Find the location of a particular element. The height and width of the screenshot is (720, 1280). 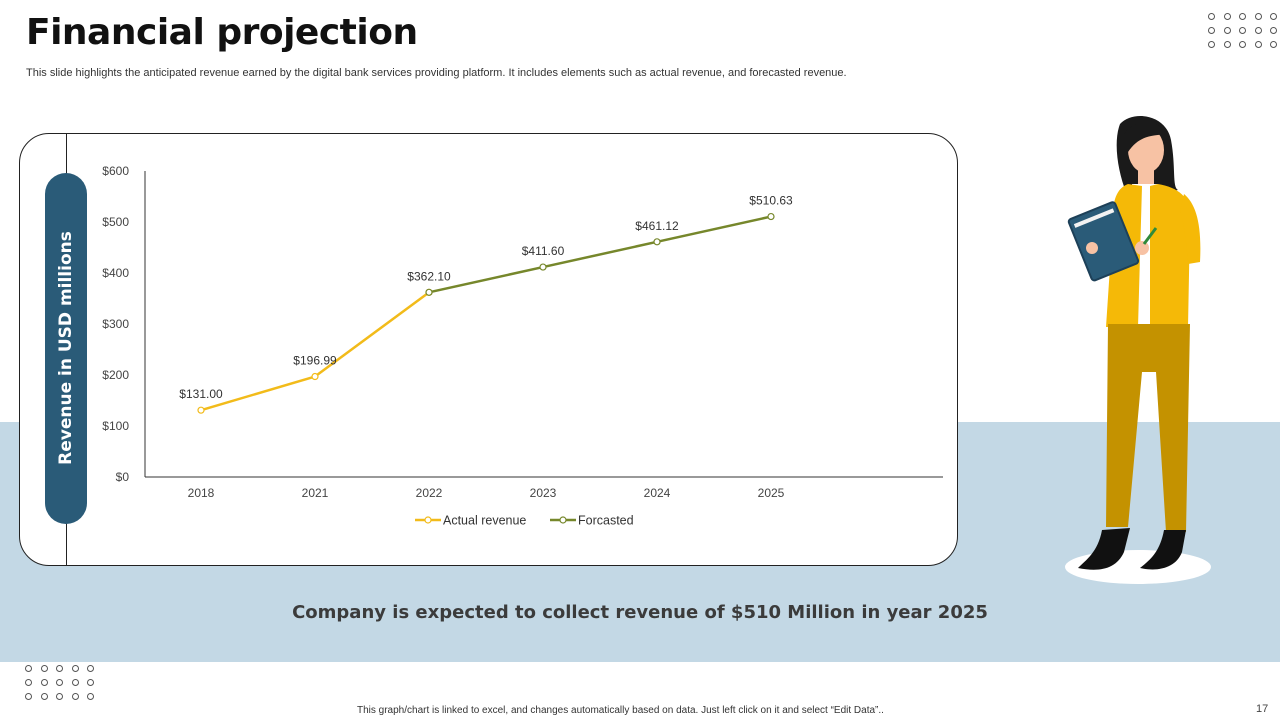

decorative-dots-top is located at coordinates (1243, 30).